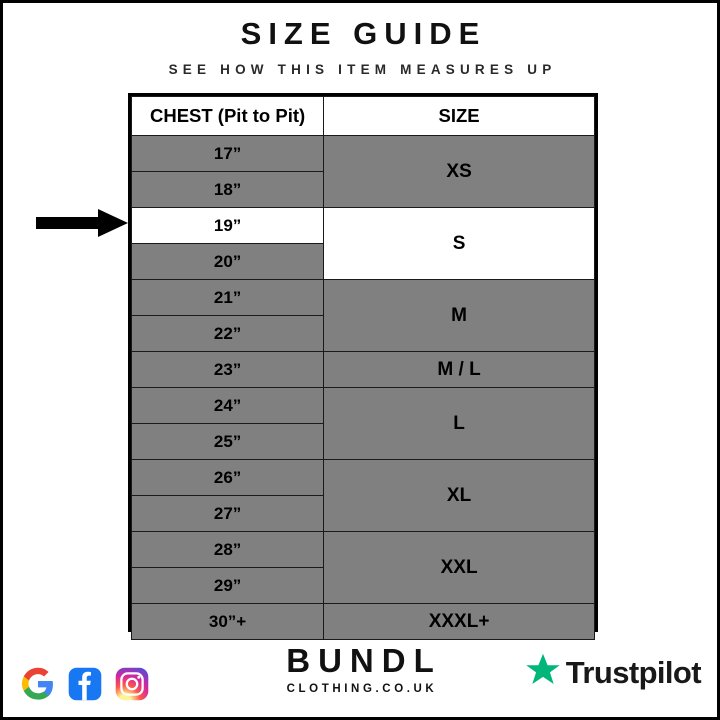 The width and height of the screenshot is (720, 720). Describe the element at coordinates (227, 477) in the screenshot. I see `chest-cell: 26”` at that location.